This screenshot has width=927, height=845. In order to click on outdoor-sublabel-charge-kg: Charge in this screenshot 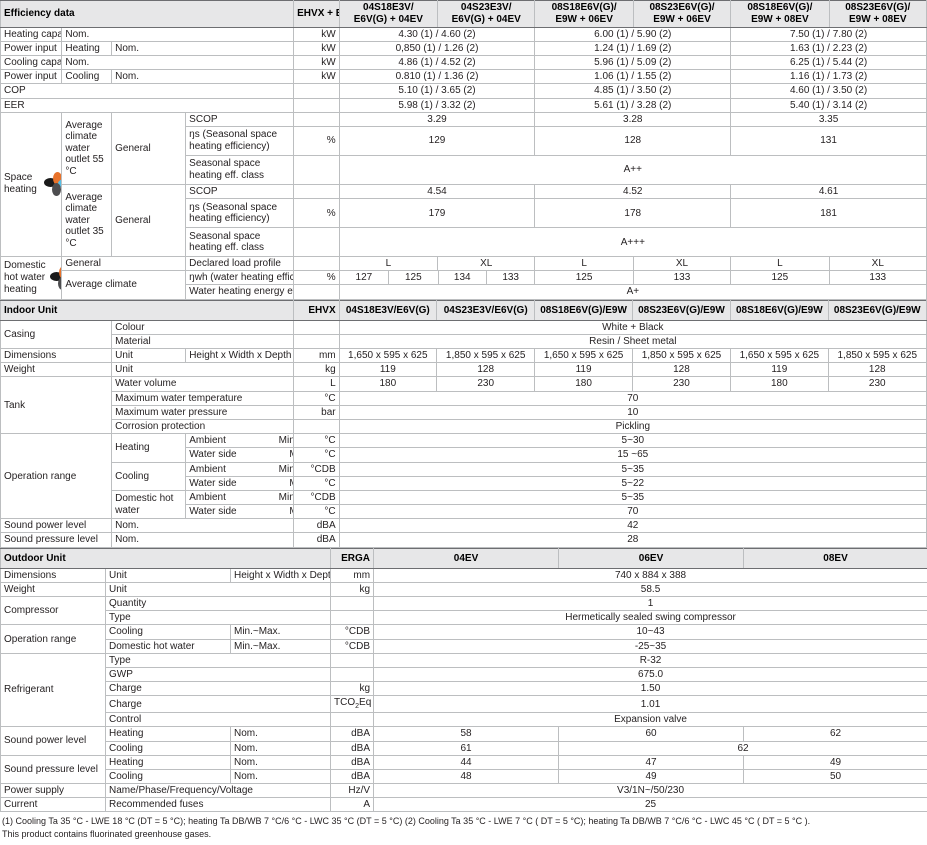, I will do `click(218, 689)`.